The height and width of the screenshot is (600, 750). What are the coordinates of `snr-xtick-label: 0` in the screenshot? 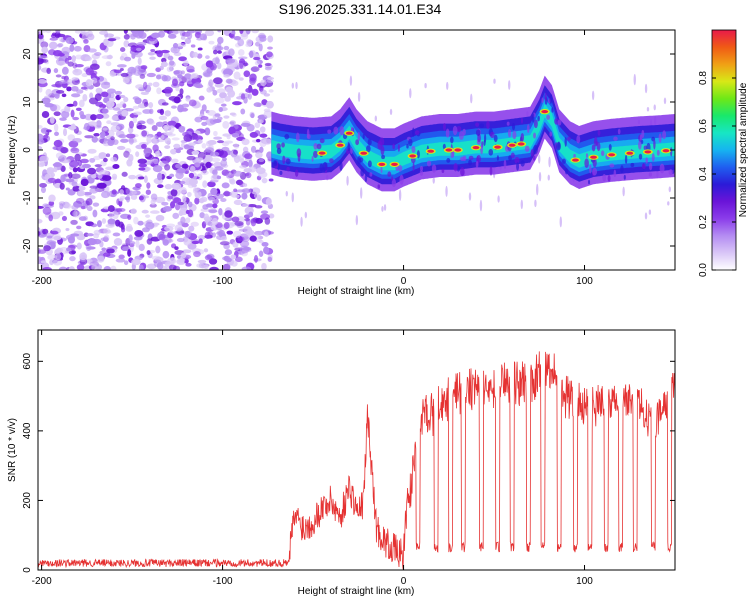 It's located at (404, 581).